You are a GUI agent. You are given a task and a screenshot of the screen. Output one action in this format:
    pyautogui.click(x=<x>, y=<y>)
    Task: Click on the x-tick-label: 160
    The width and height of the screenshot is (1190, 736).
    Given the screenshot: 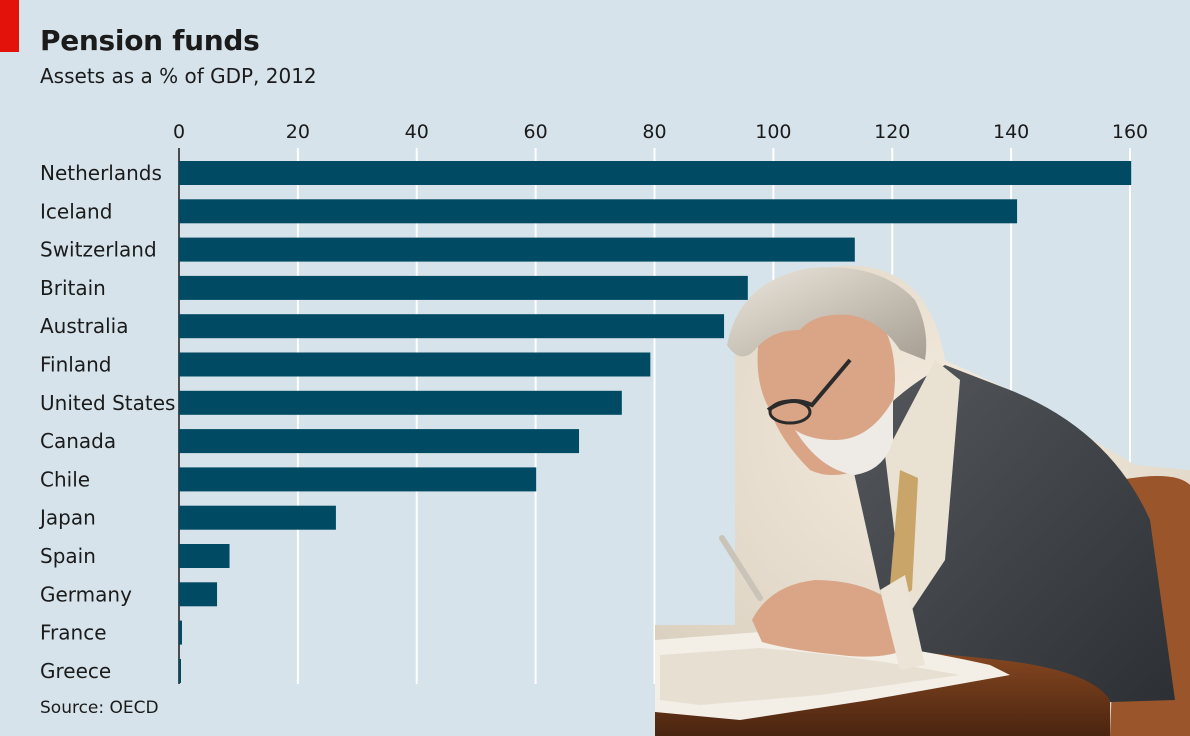 What is the action you would take?
    pyautogui.click(x=1130, y=132)
    